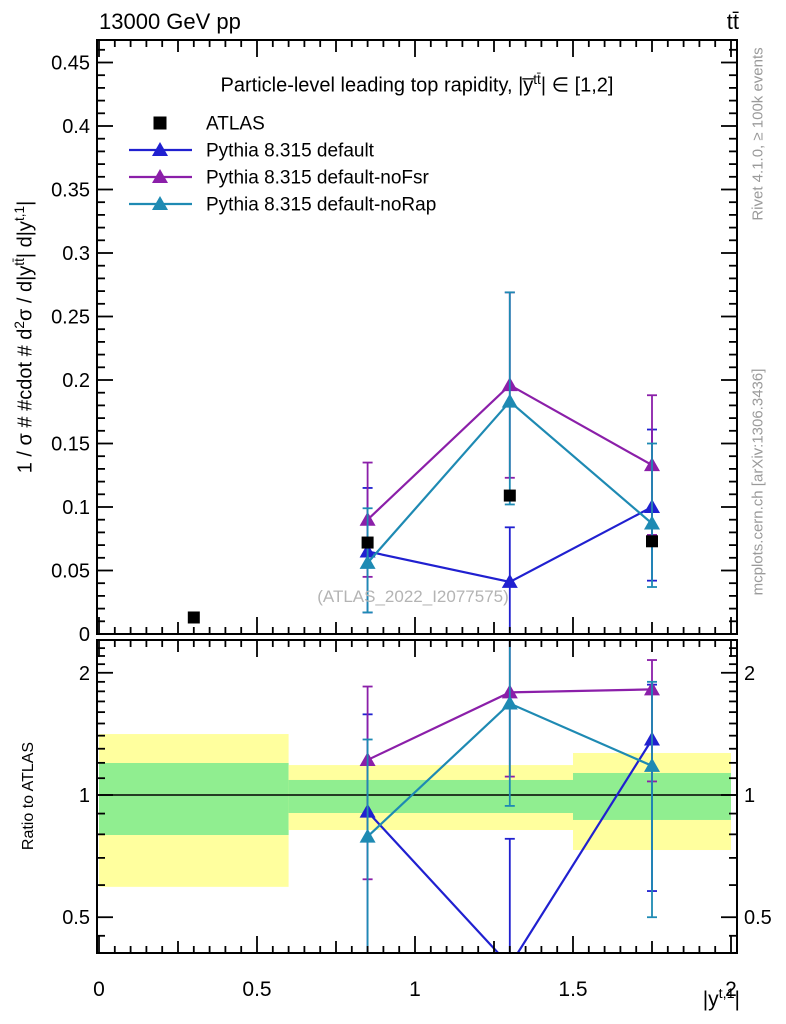 The image size is (786, 1024). What do you see at coordinates (758, 482) in the screenshot?
I see `mcplots-arxiv-caption: mcplots.cern.ch [arXiv:1306.3436]` at bounding box center [758, 482].